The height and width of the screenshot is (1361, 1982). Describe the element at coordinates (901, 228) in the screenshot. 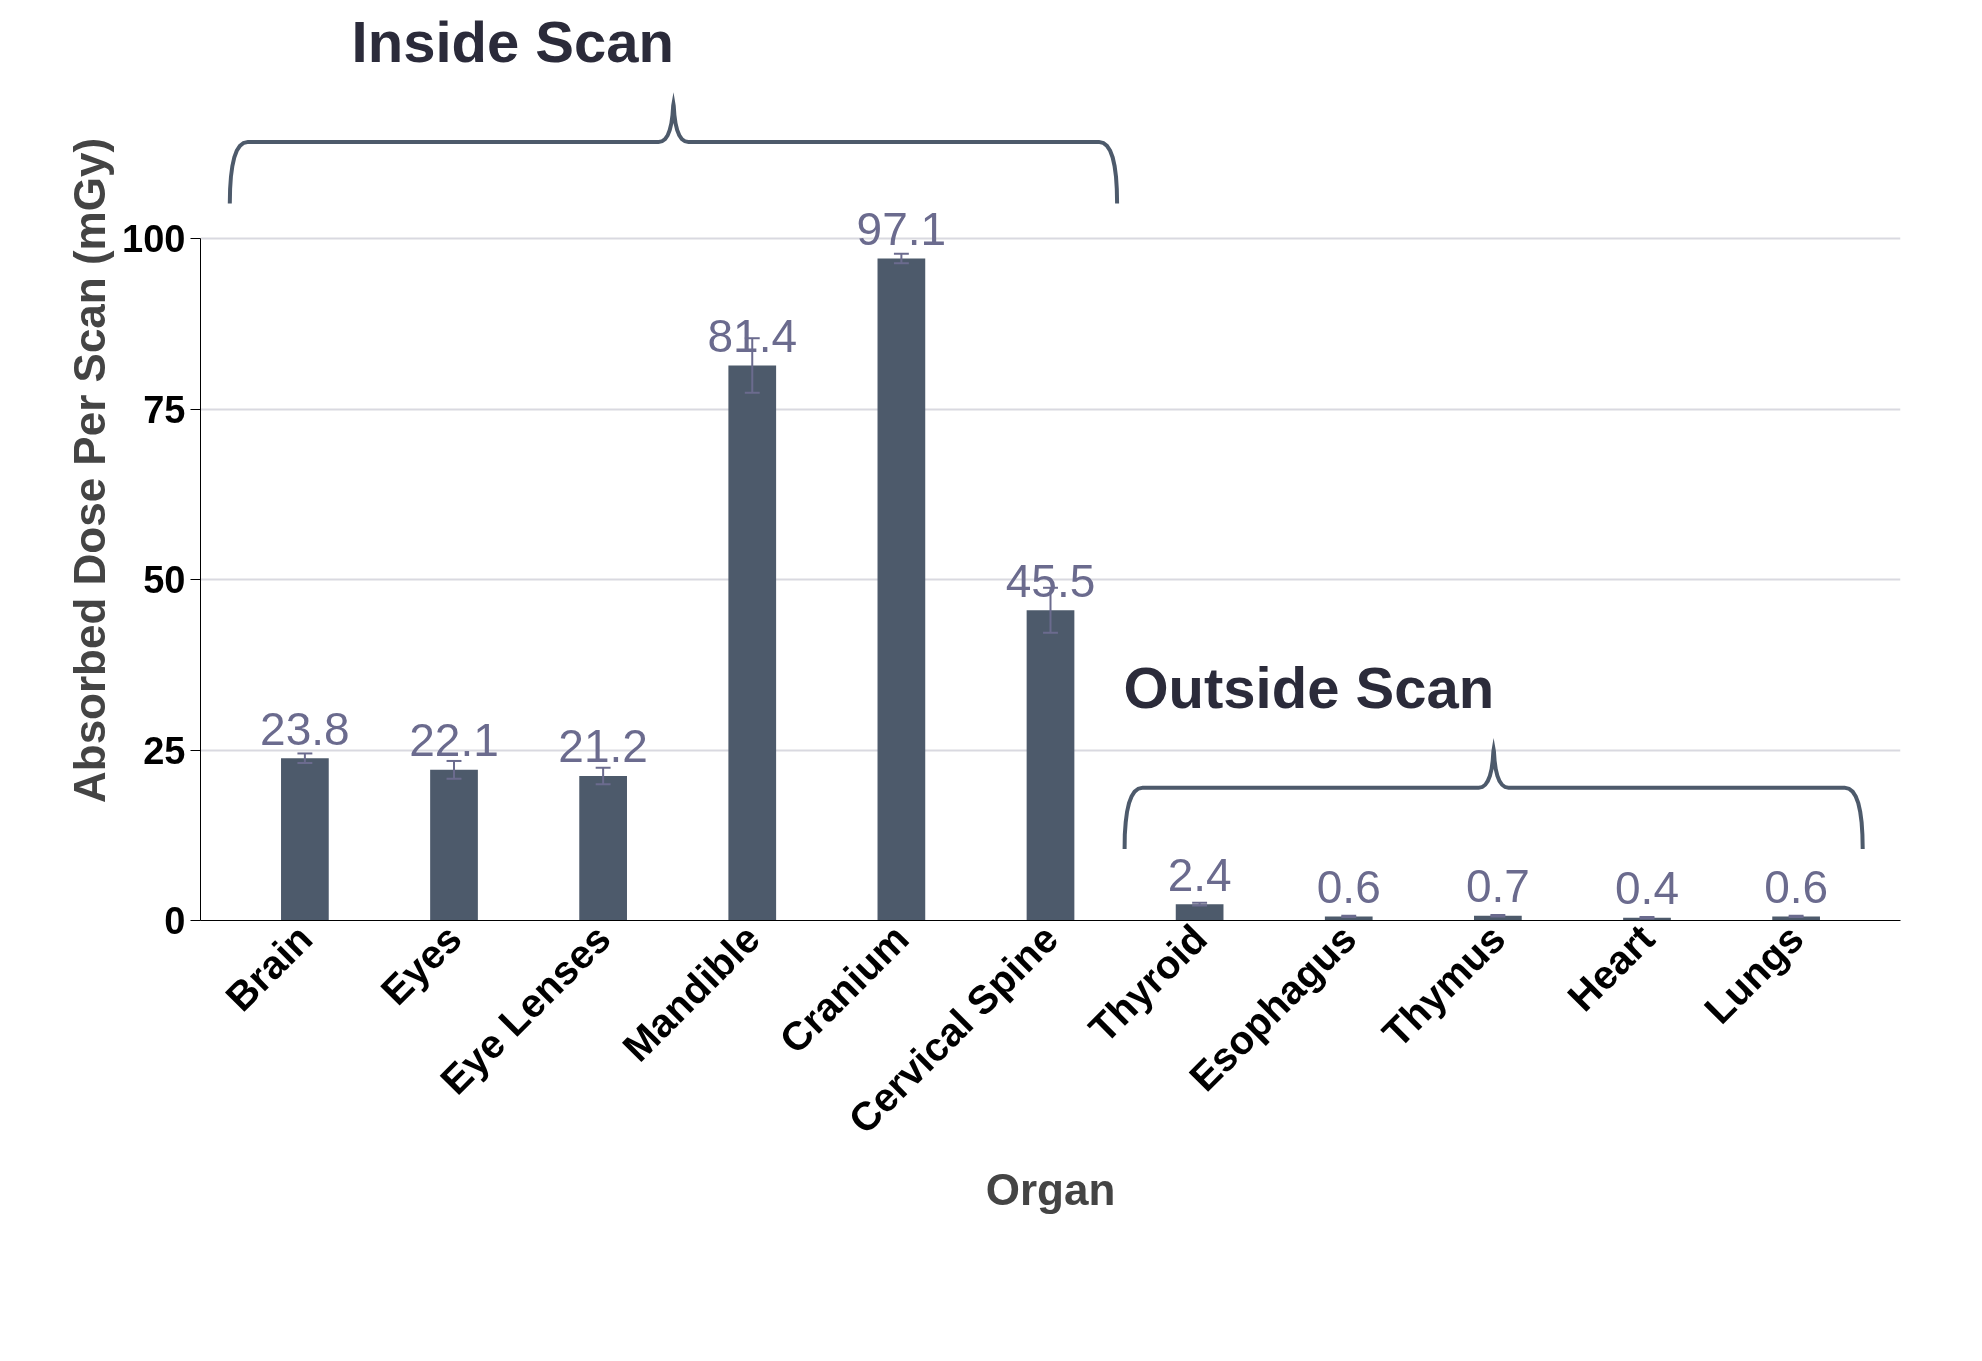

I see `data-label: 97.1` at that location.